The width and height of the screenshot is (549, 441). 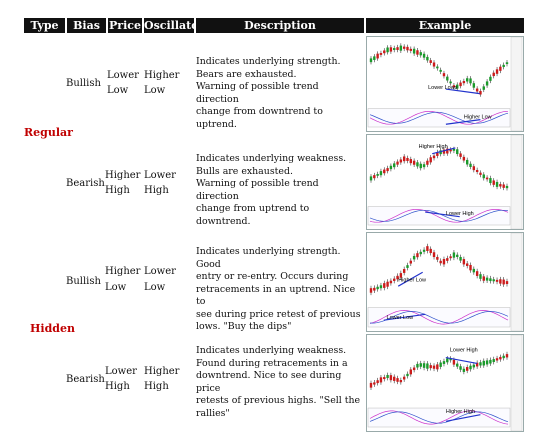 I want to click on oscillator-divergence-line, so click(x=442, y=214).